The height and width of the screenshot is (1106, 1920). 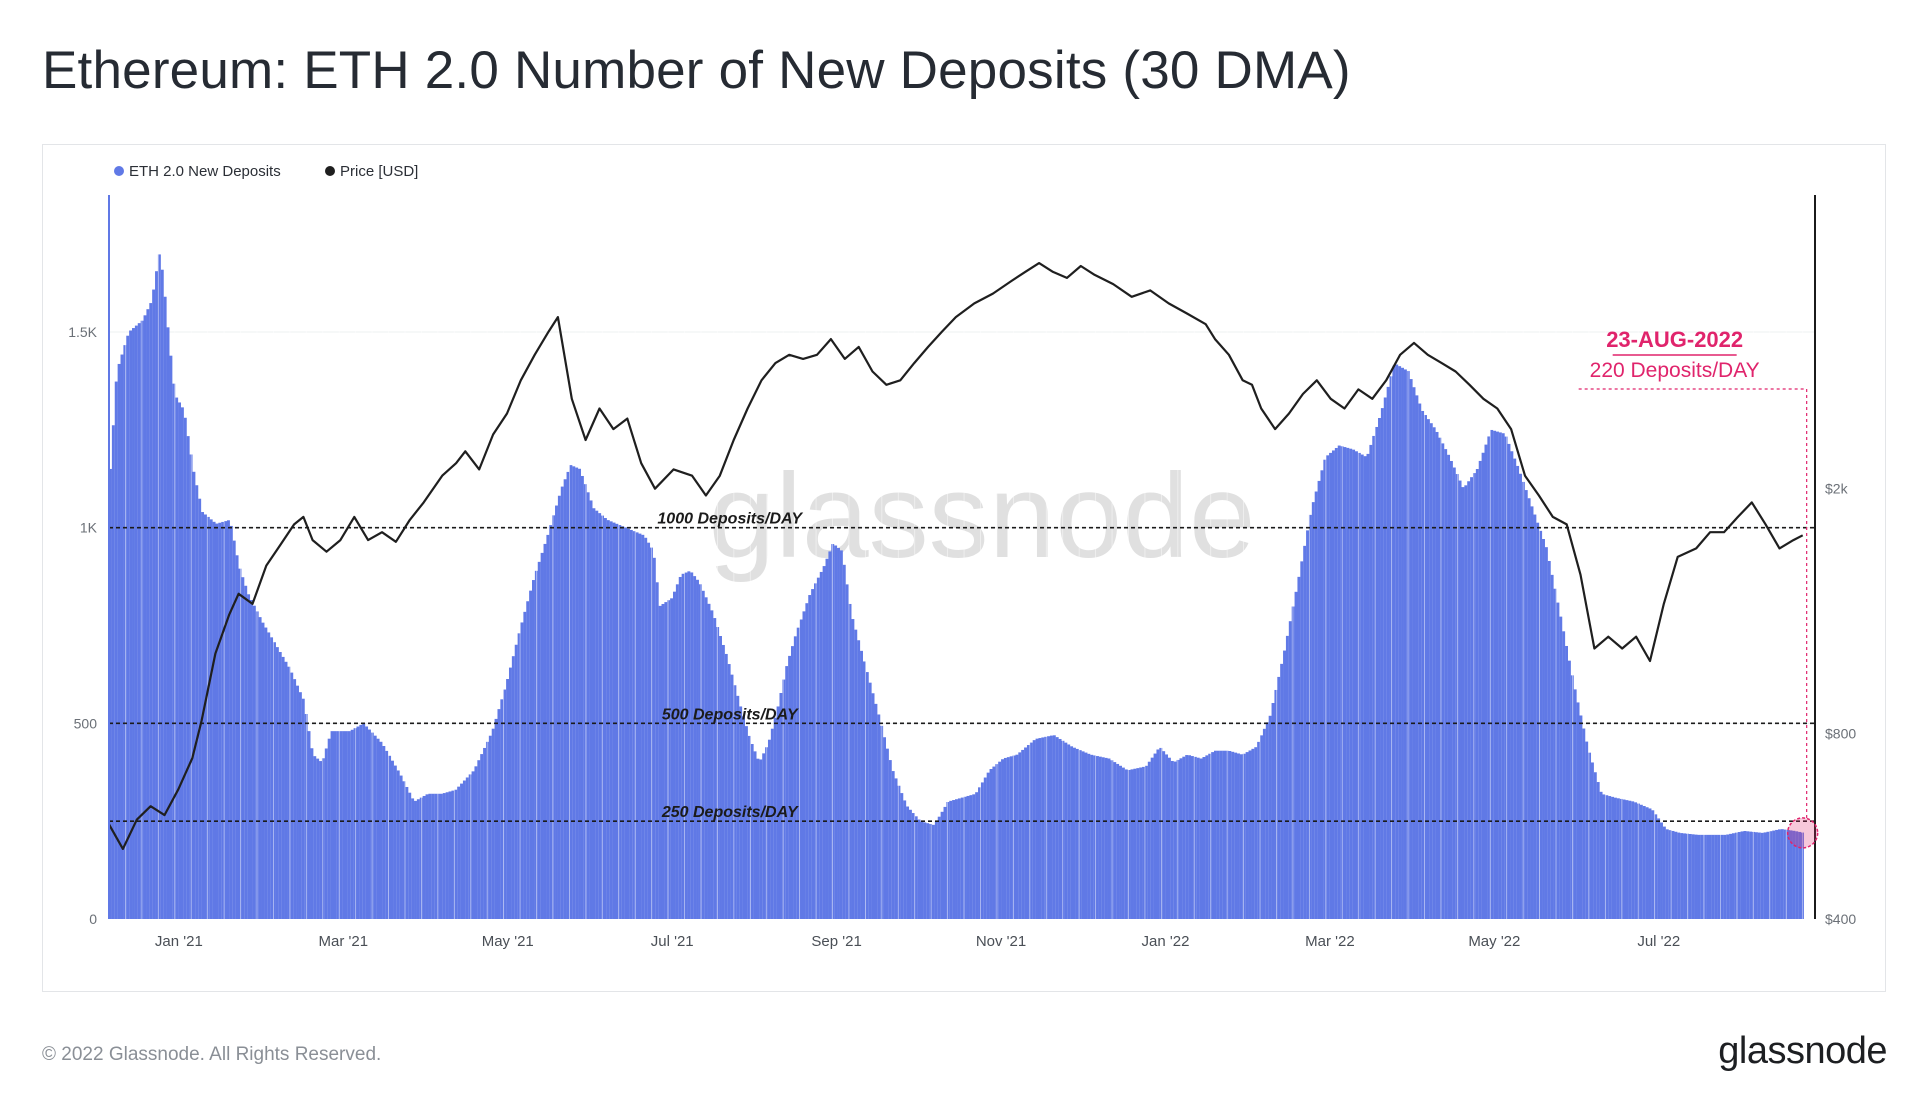 What do you see at coordinates (379, 171) in the screenshot?
I see `legend-label-price: Price [USD]` at bounding box center [379, 171].